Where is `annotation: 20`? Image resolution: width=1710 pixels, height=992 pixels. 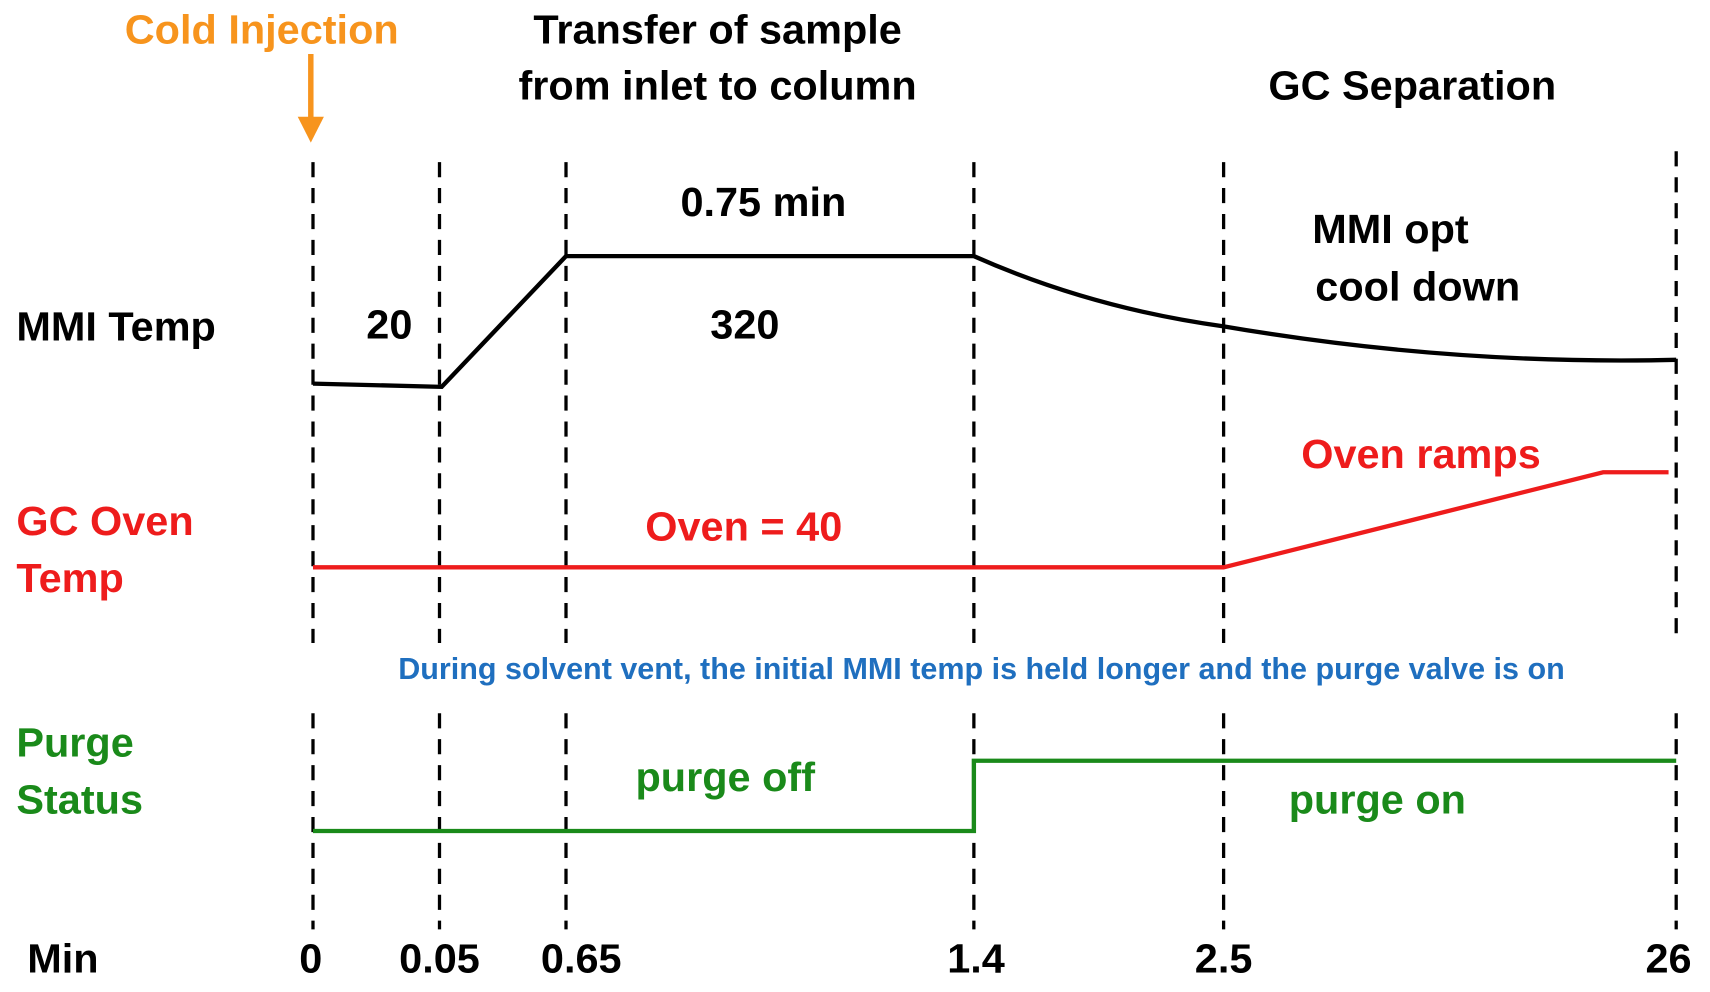 annotation: 20 is located at coordinates (389, 324).